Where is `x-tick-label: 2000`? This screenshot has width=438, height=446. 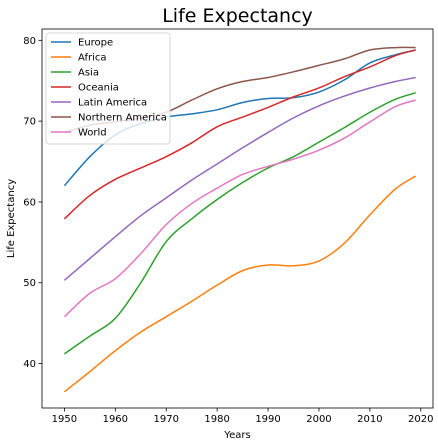
x-tick-label: 2000 is located at coordinates (318, 419).